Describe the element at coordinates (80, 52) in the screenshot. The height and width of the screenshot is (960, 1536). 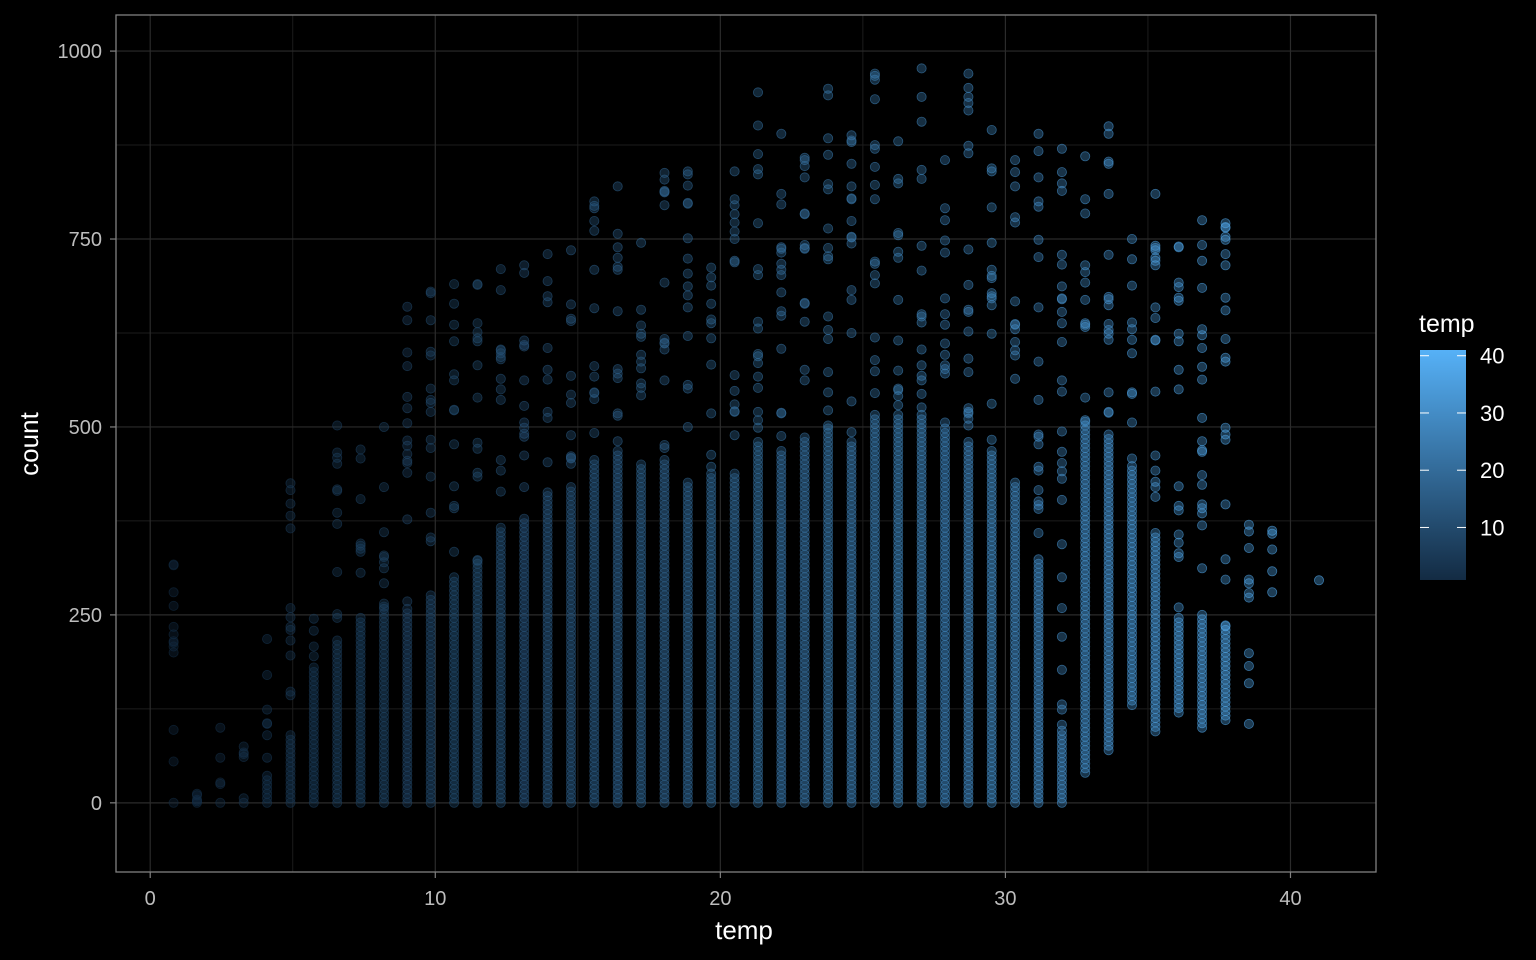
I see `y-tick-label: 1000` at that location.